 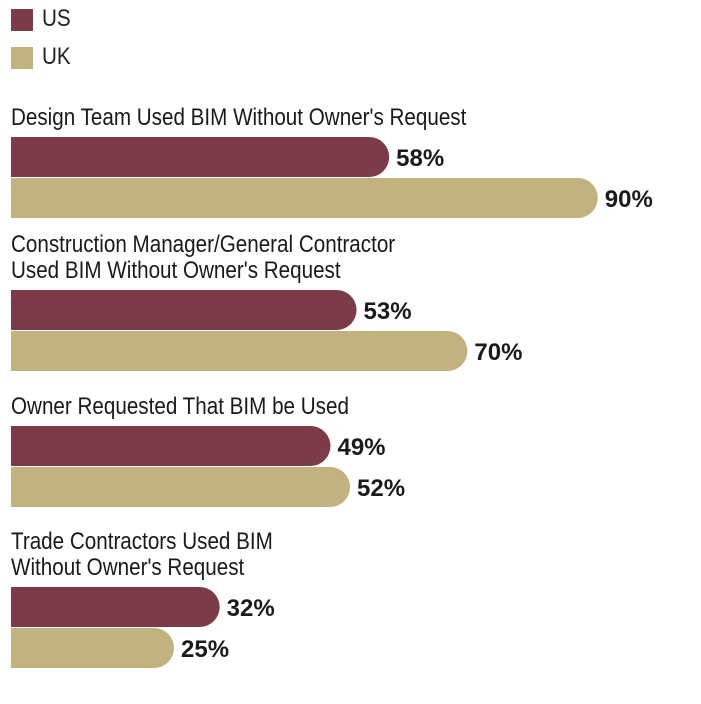 What do you see at coordinates (22, 58) in the screenshot?
I see `legend-swatch-uk` at bounding box center [22, 58].